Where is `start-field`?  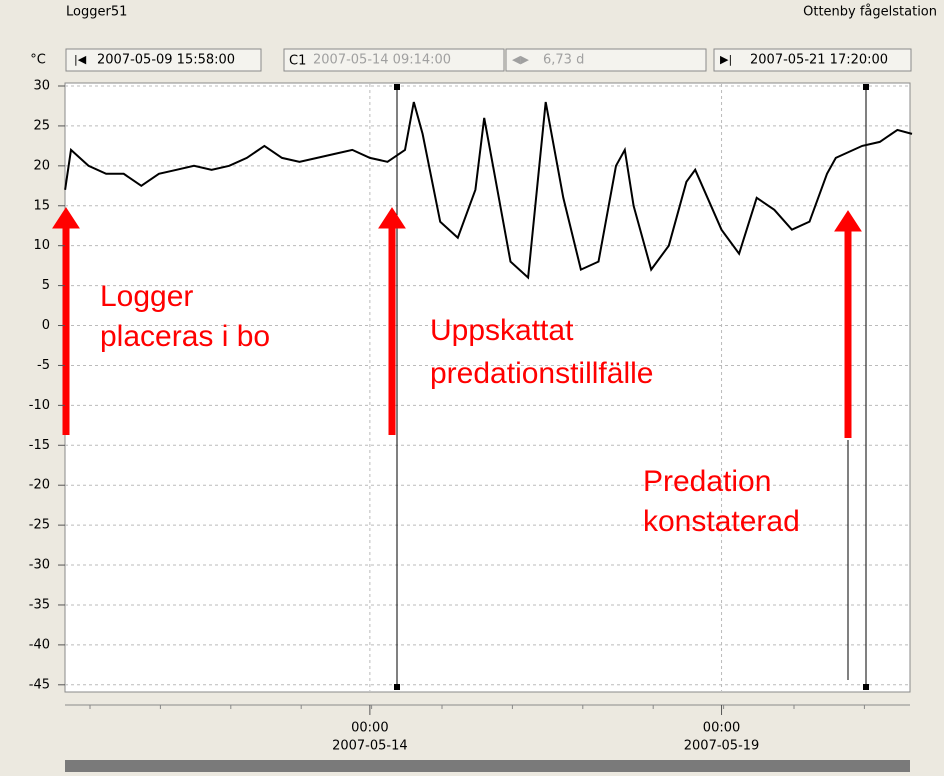
start-field is located at coordinates (163, 60).